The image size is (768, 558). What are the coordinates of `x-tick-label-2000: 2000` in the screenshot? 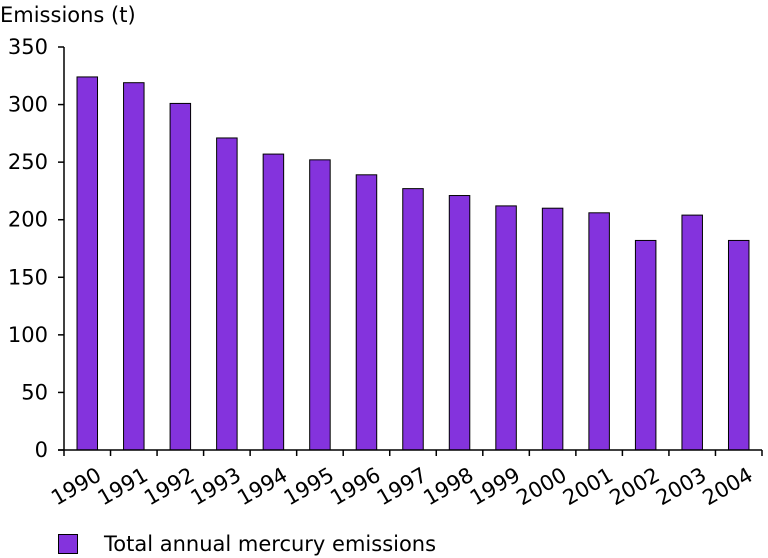 It's located at (541, 487).